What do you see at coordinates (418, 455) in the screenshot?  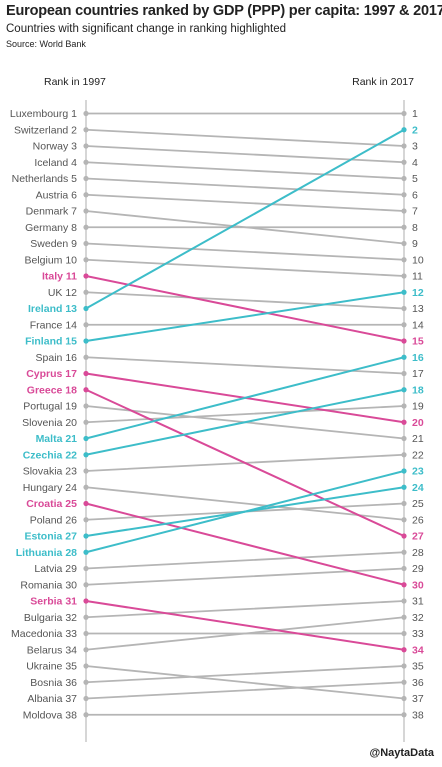 I see `label-2017-slovakia: 22` at bounding box center [418, 455].